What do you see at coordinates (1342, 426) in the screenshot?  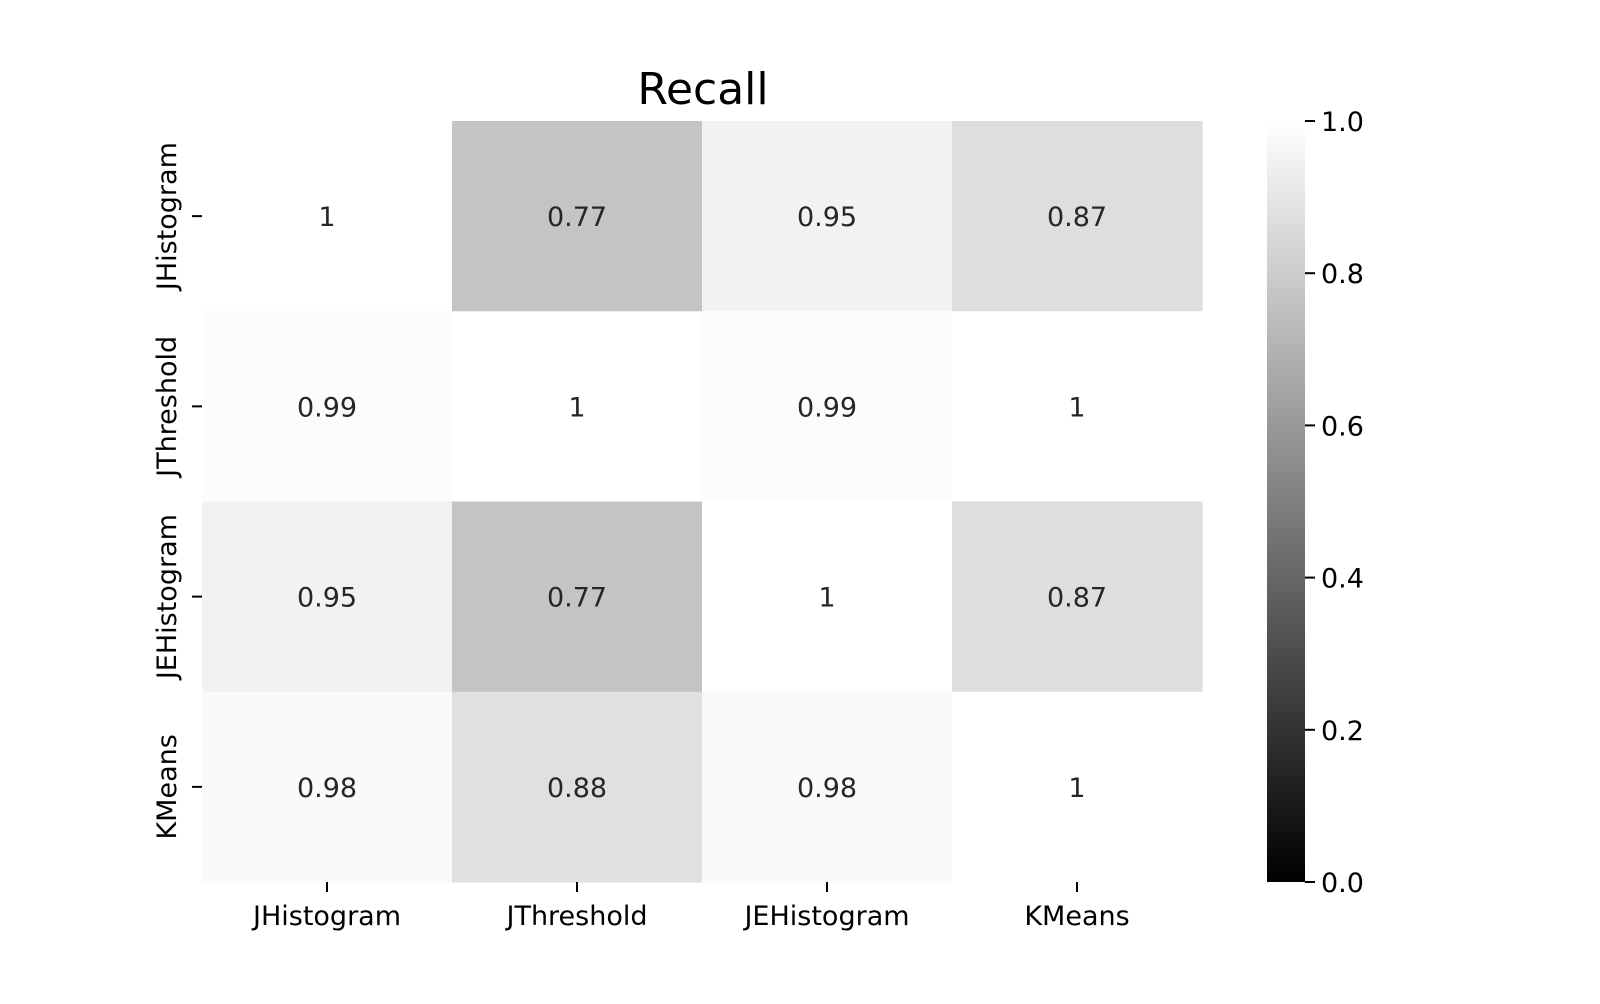 I see `colorbar-tick-label: 0.6` at bounding box center [1342, 426].